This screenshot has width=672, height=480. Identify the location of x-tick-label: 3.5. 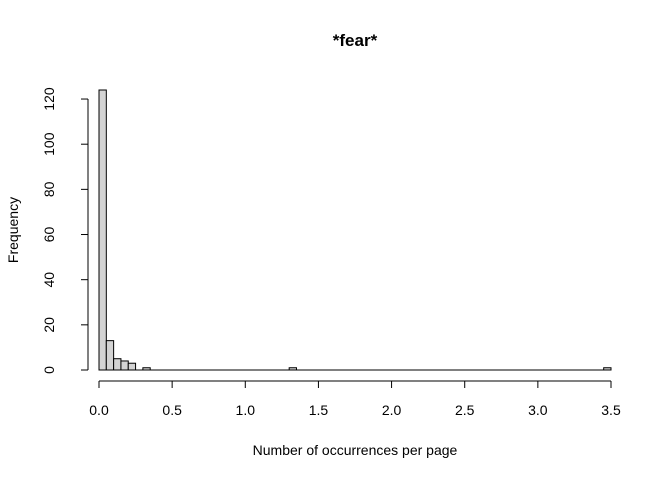
(611, 410).